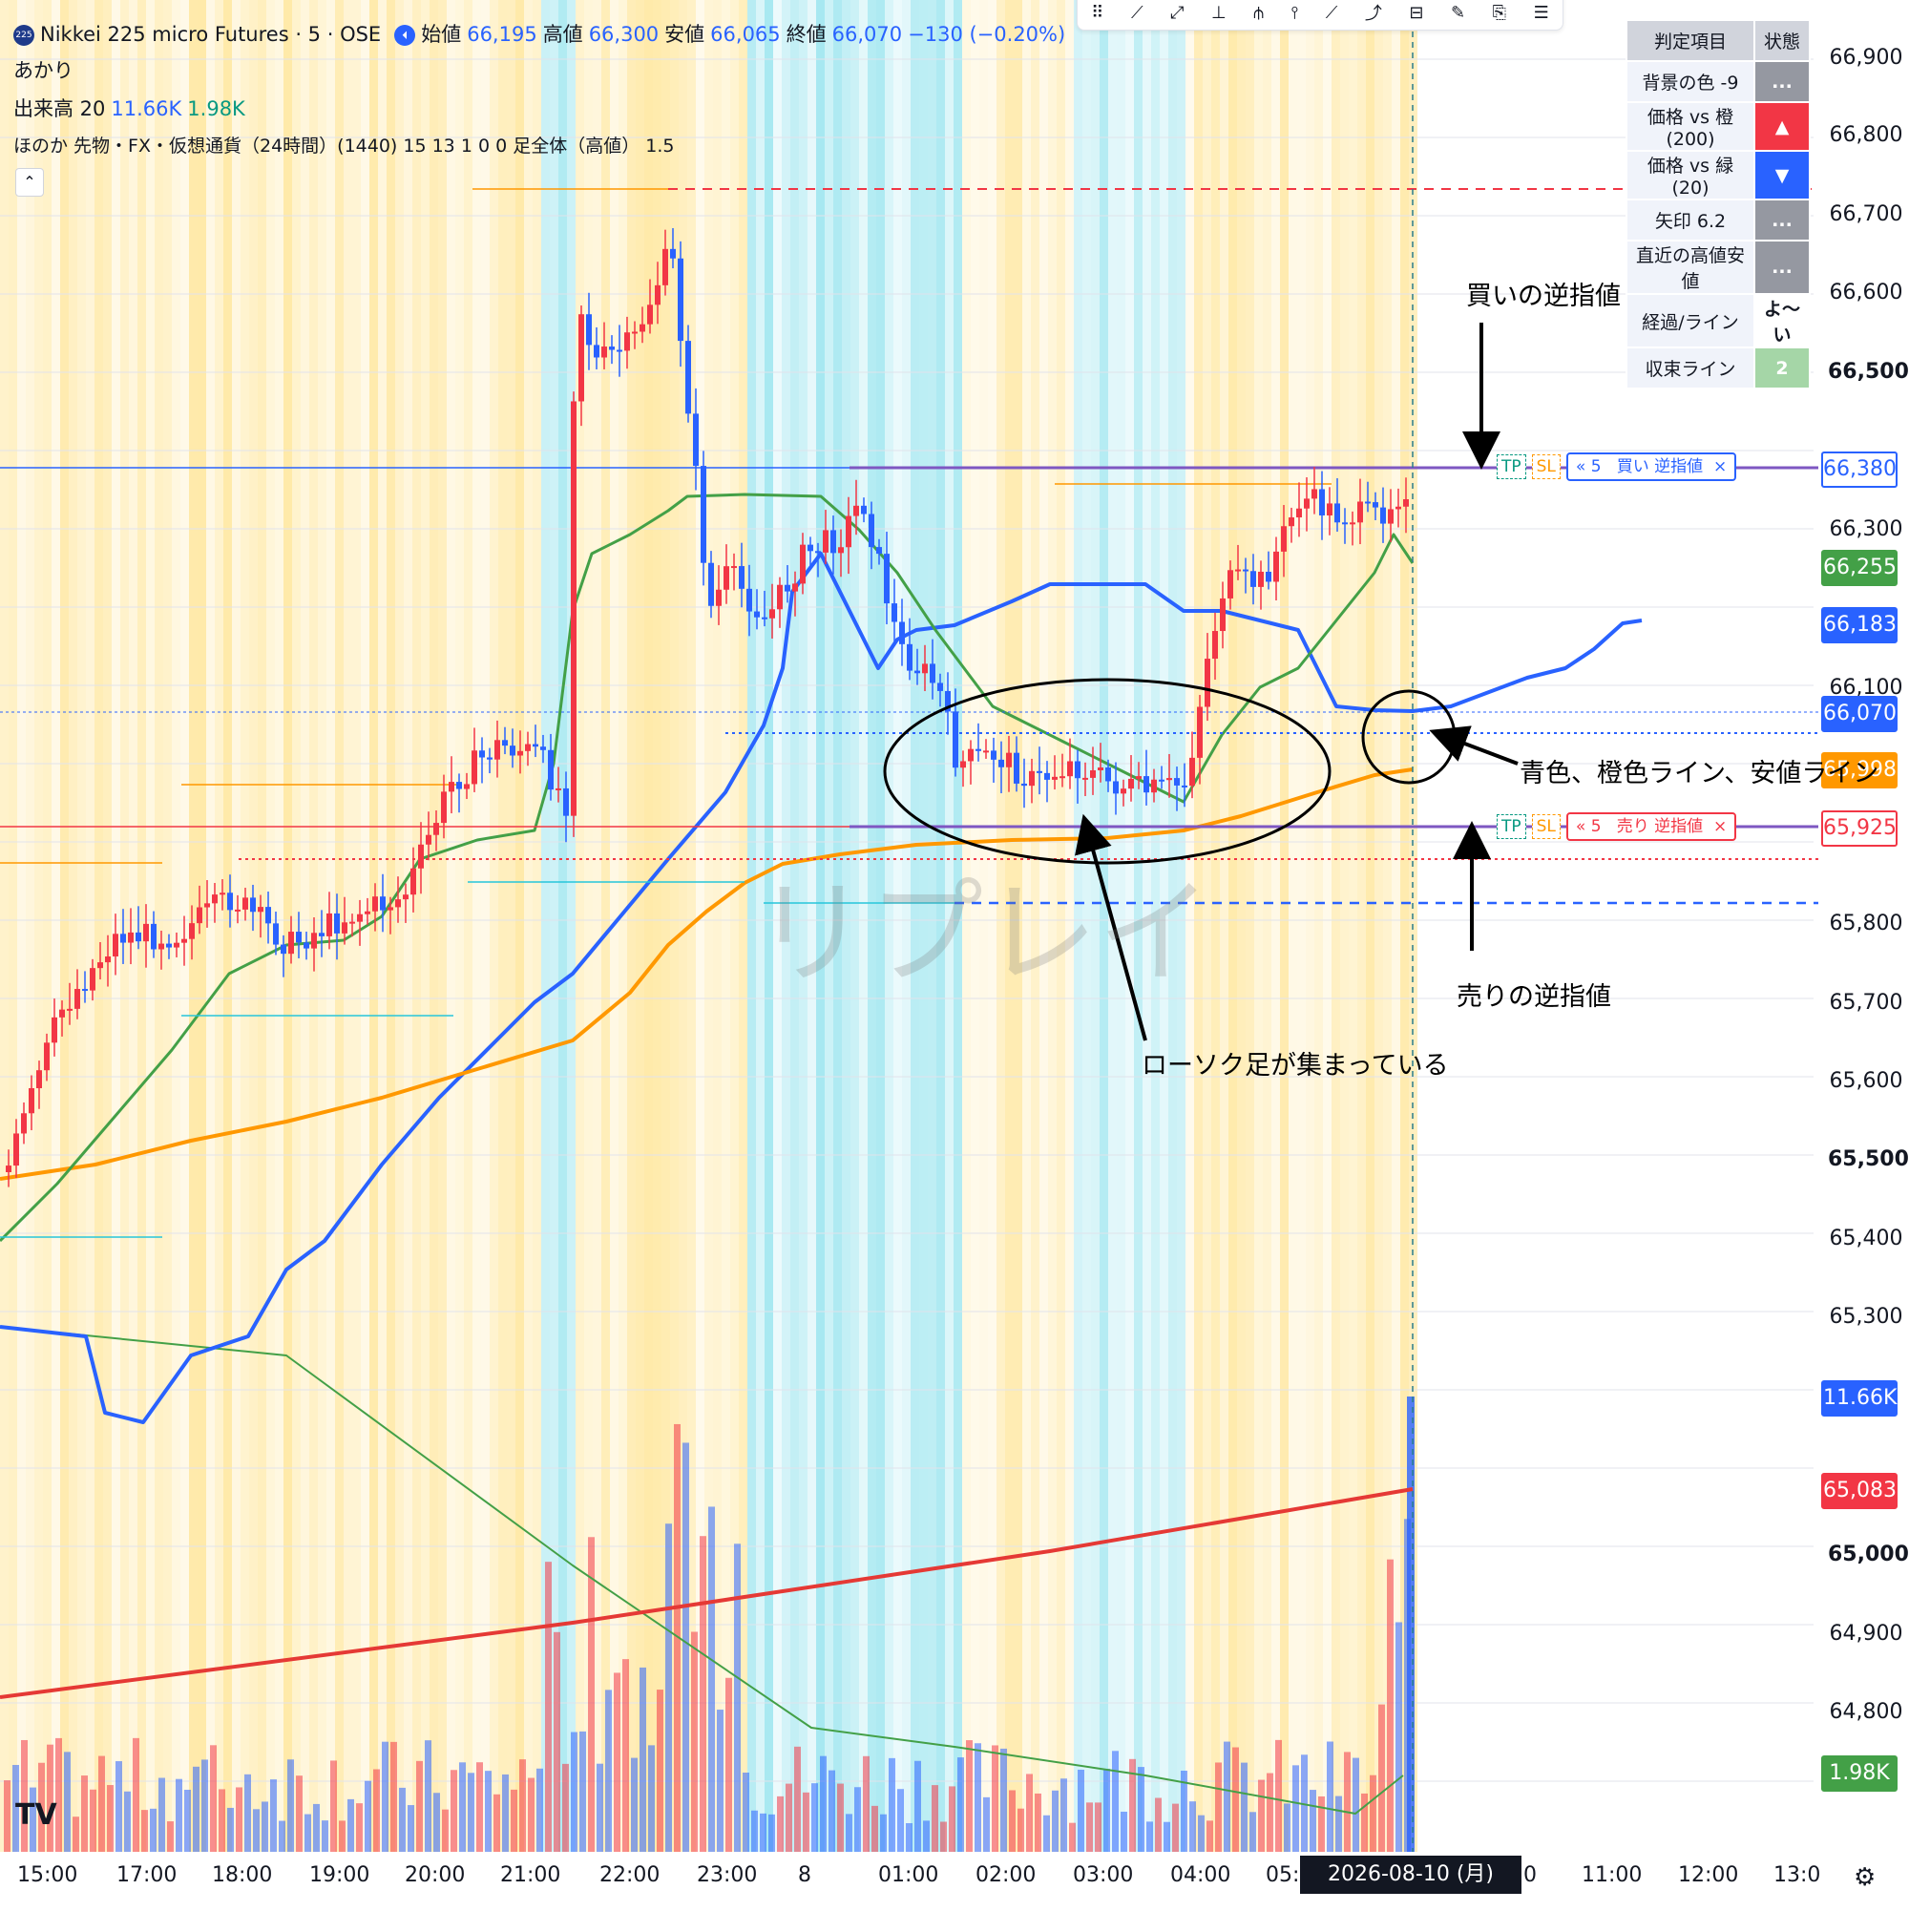  I want to click on indicator-volume: 出来高 20 11.66K 1.98K, so click(132, 108).